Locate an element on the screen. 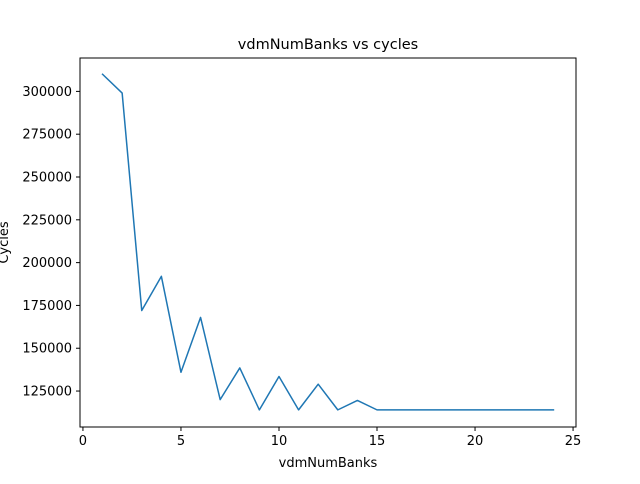  x-tick-label: 10 is located at coordinates (279, 441).